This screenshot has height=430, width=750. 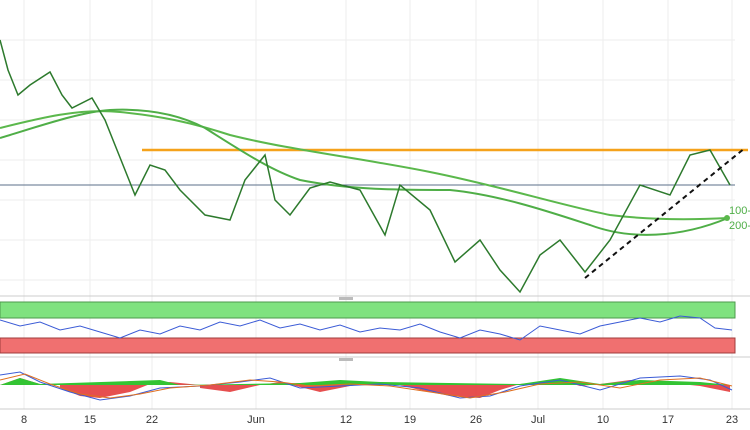 What do you see at coordinates (476, 420) in the screenshot?
I see `x-tick-label: 26` at bounding box center [476, 420].